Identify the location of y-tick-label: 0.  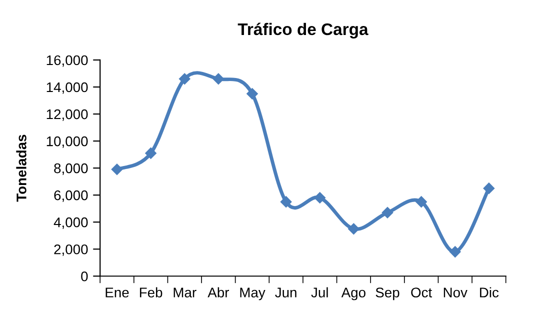
(84, 276).